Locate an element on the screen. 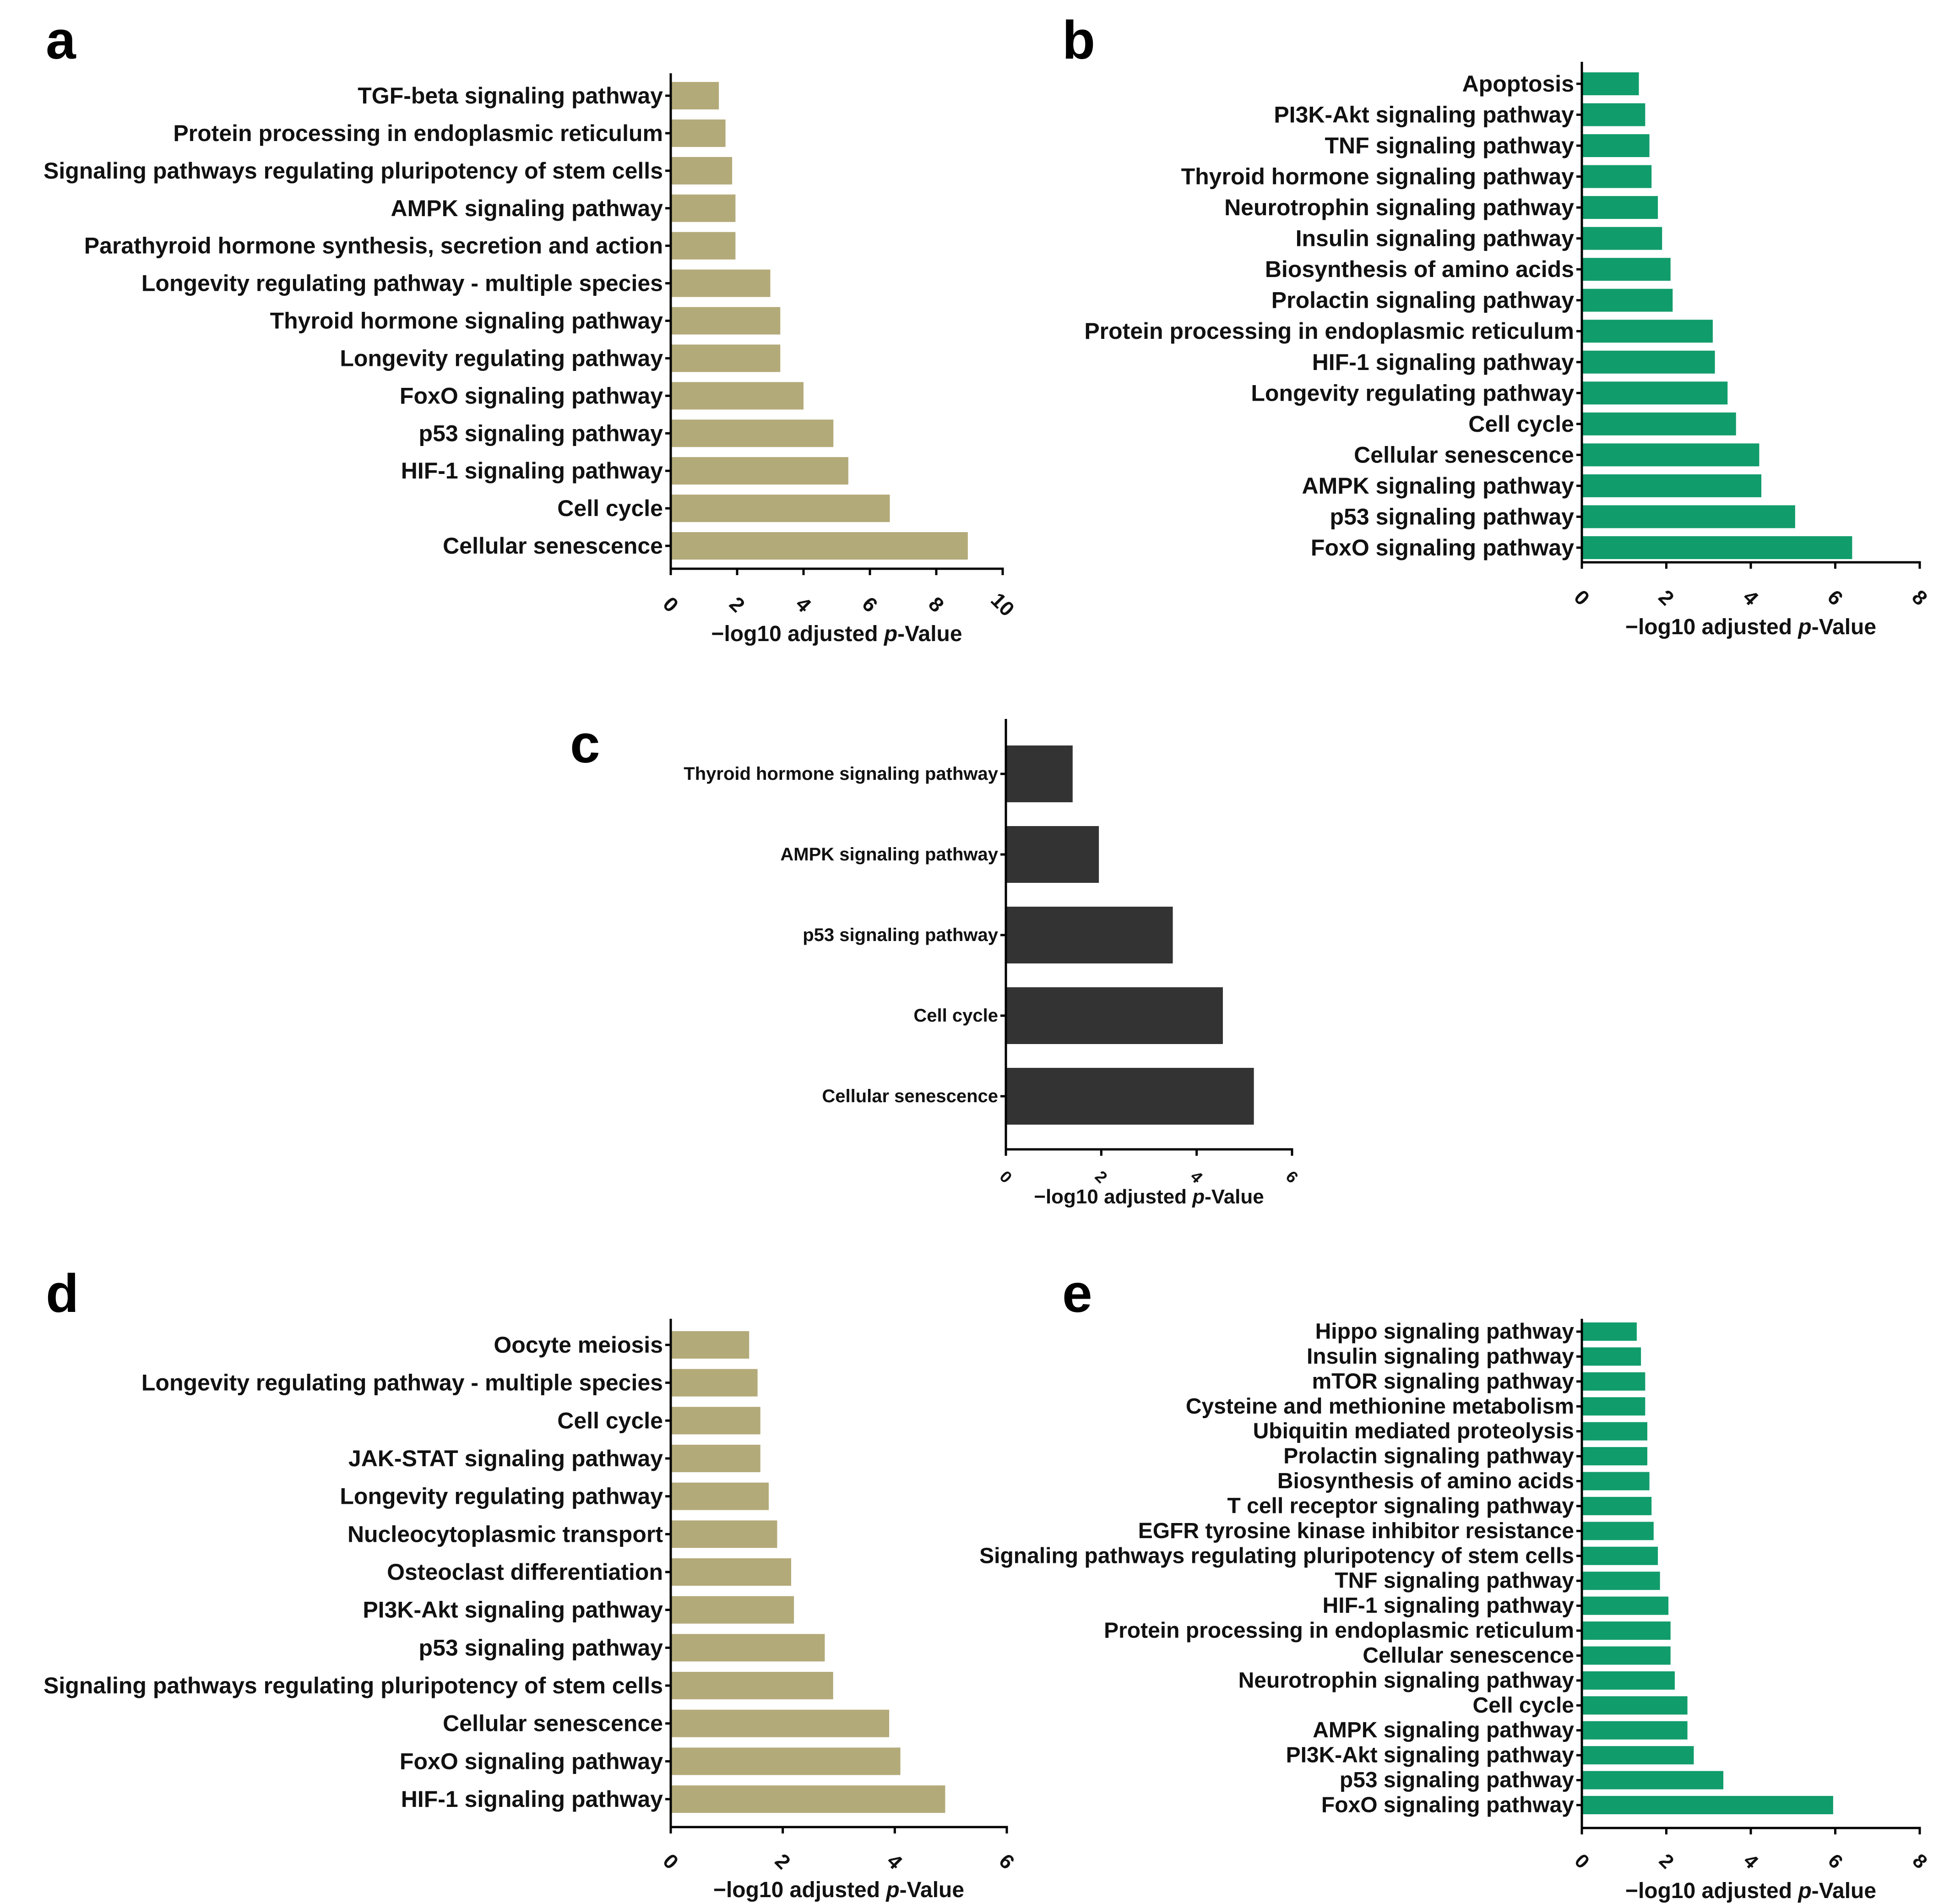  category-label: T cell receptor signaling pathway is located at coordinates (1400, 1506).